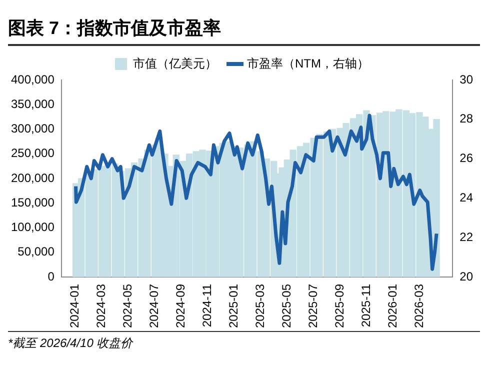 The height and width of the screenshot is (371, 488). I want to click on y-tick-label: 100,000, so click(32, 227).